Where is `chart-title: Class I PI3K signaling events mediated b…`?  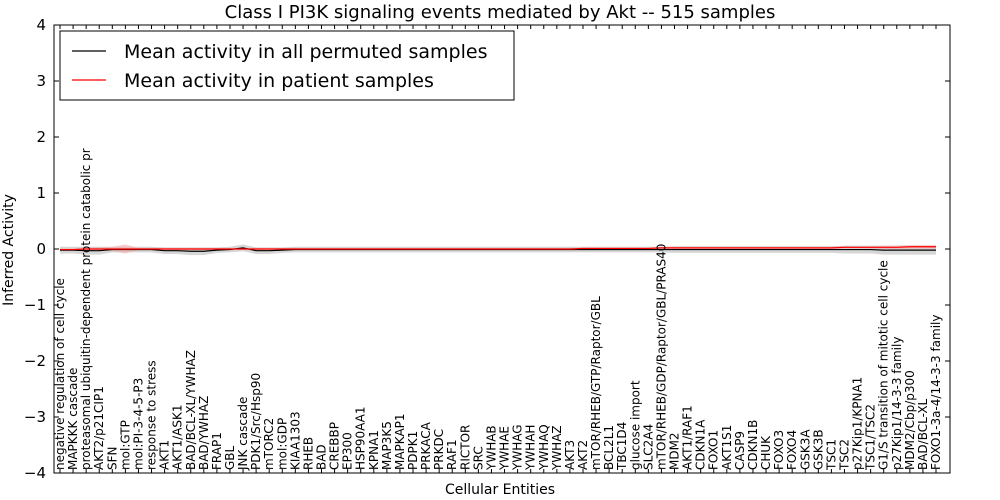
chart-title: Class I PI3K signaling events mediated b… is located at coordinates (500, 12).